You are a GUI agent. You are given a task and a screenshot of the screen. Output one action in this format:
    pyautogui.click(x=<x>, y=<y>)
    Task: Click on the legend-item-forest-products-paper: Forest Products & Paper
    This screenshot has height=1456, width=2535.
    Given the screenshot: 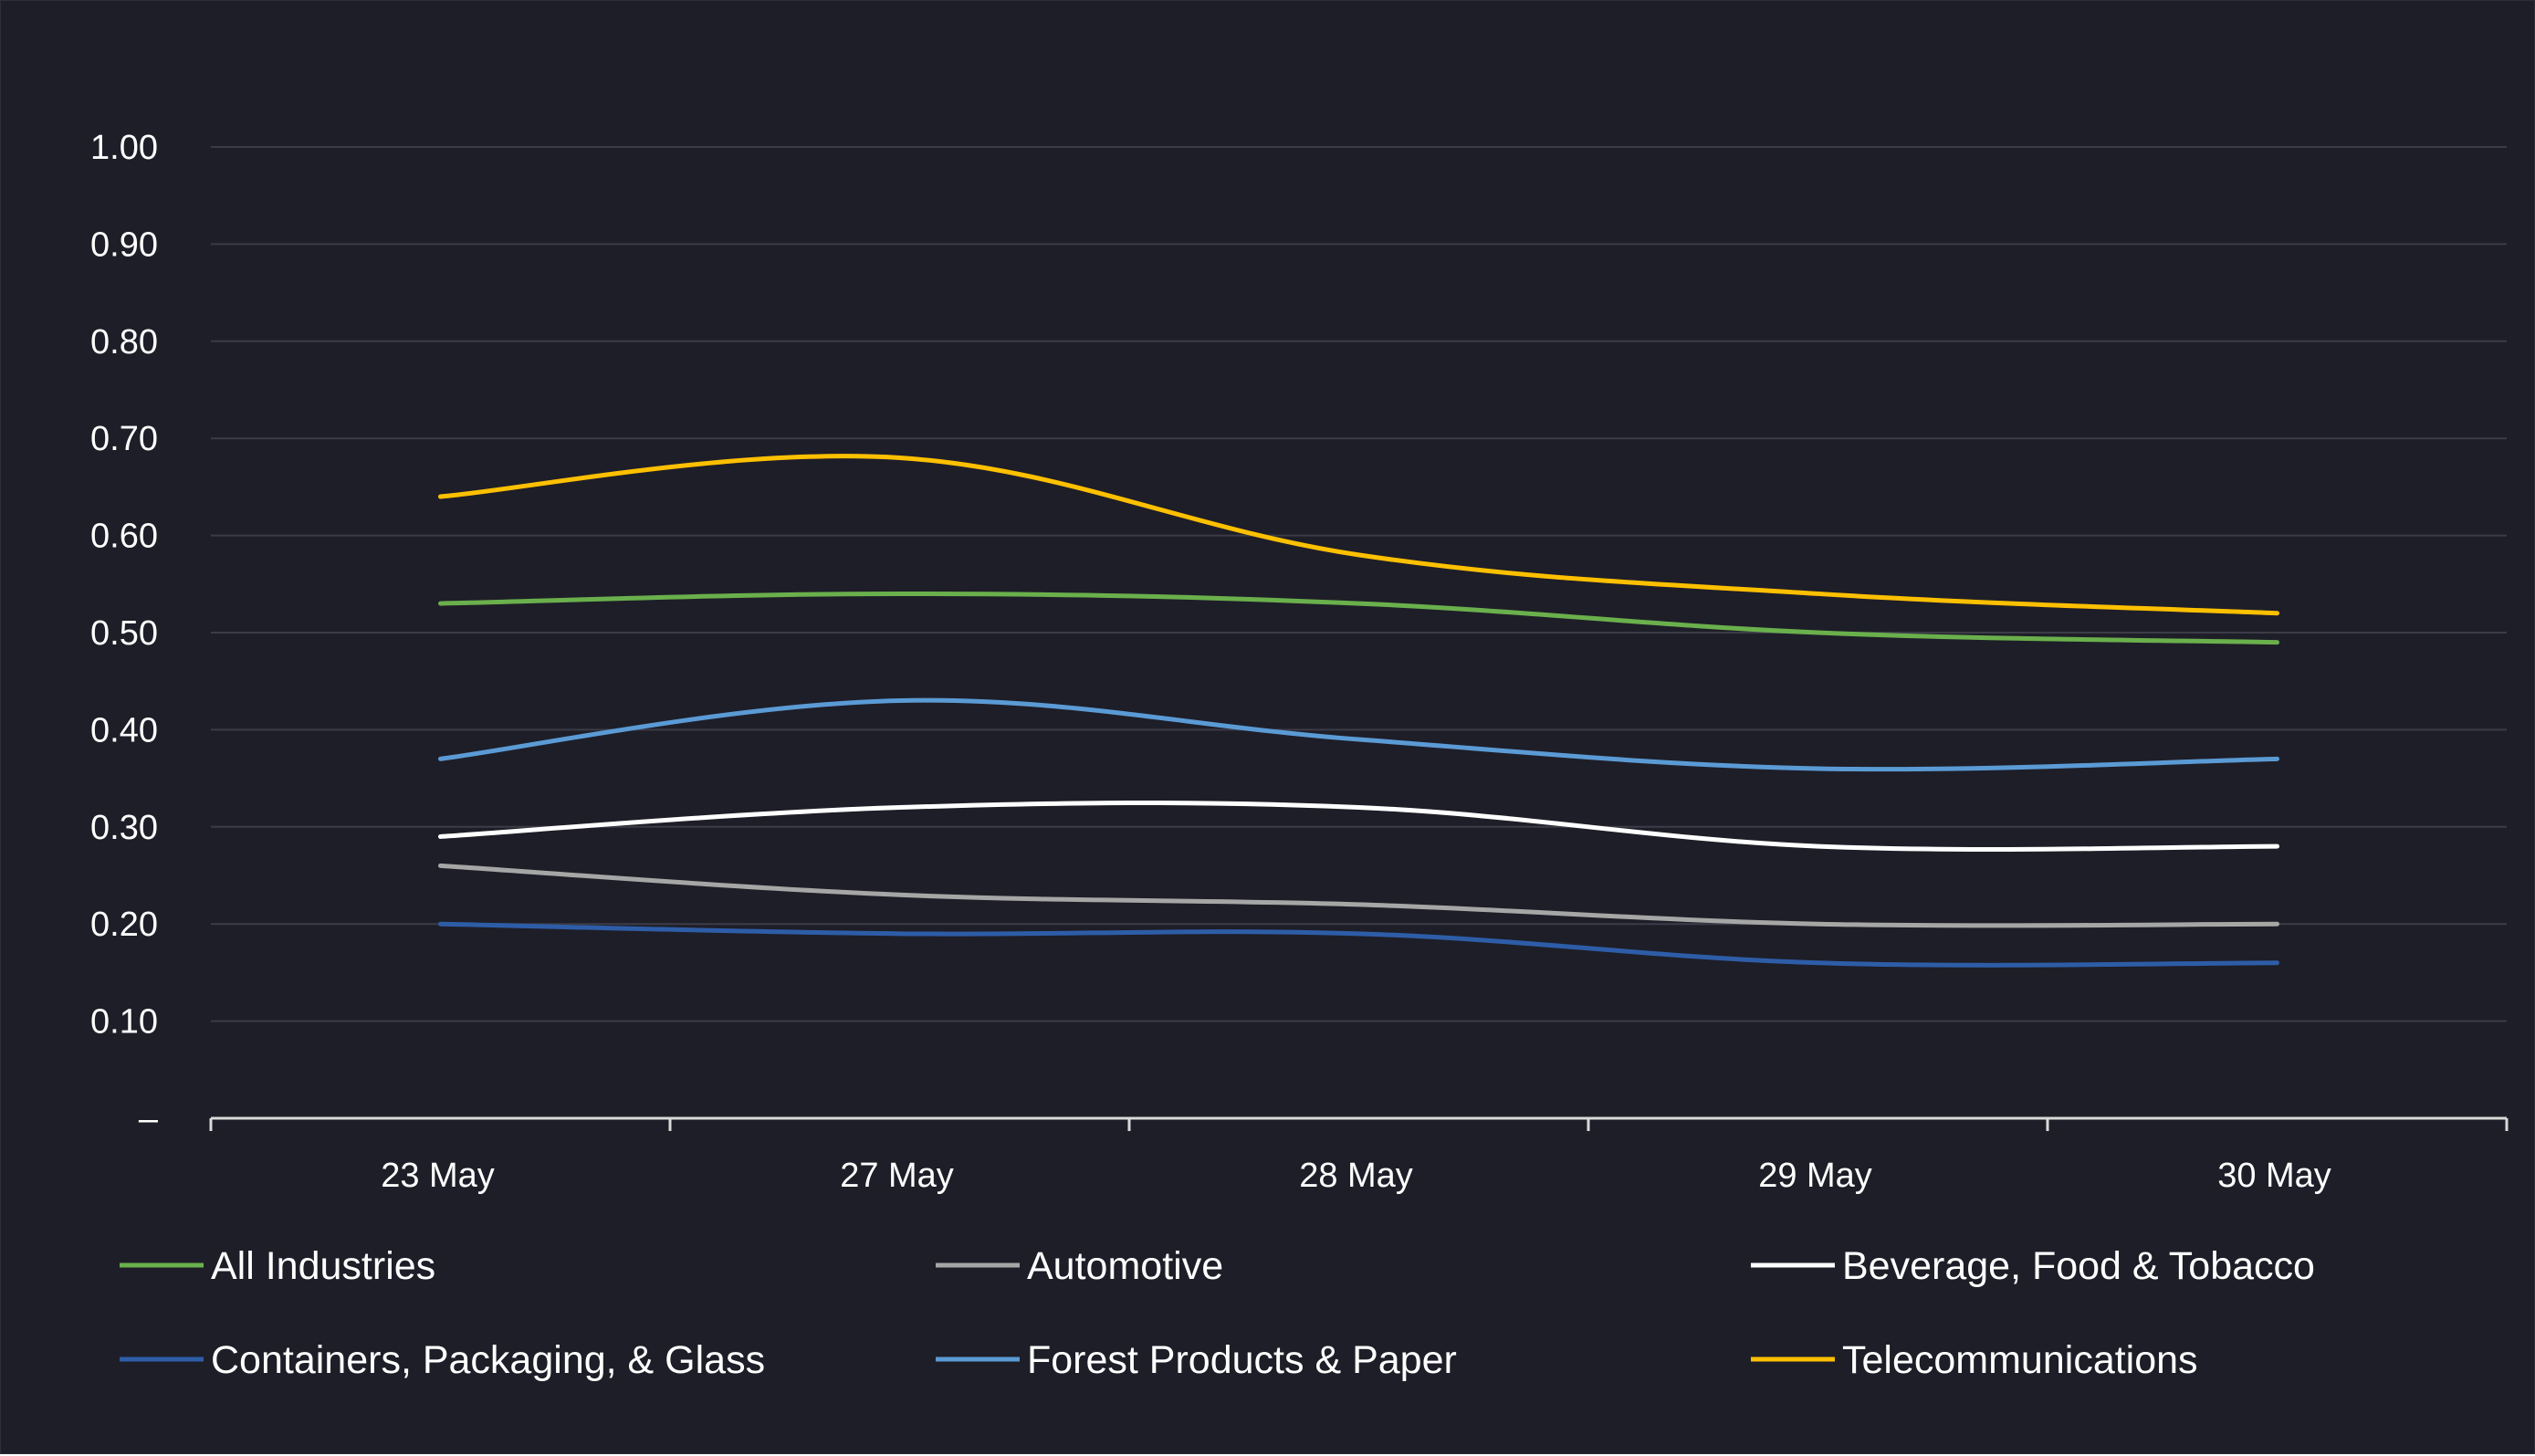 What is the action you would take?
    pyautogui.click(x=1196, y=1360)
    